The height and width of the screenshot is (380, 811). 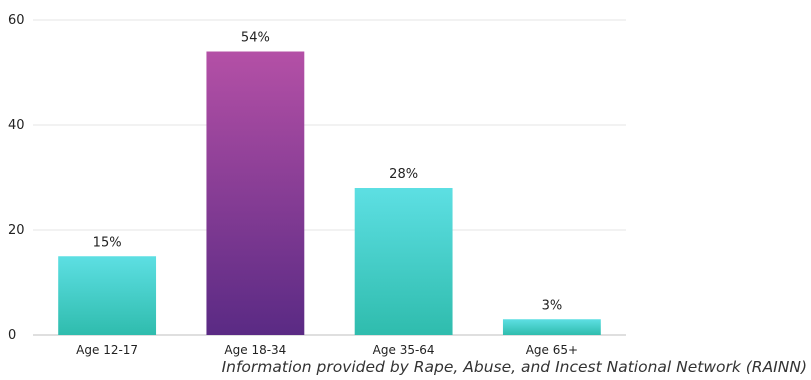 I want to click on x-tick-label-0: Age 12-17, so click(x=107, y=350).